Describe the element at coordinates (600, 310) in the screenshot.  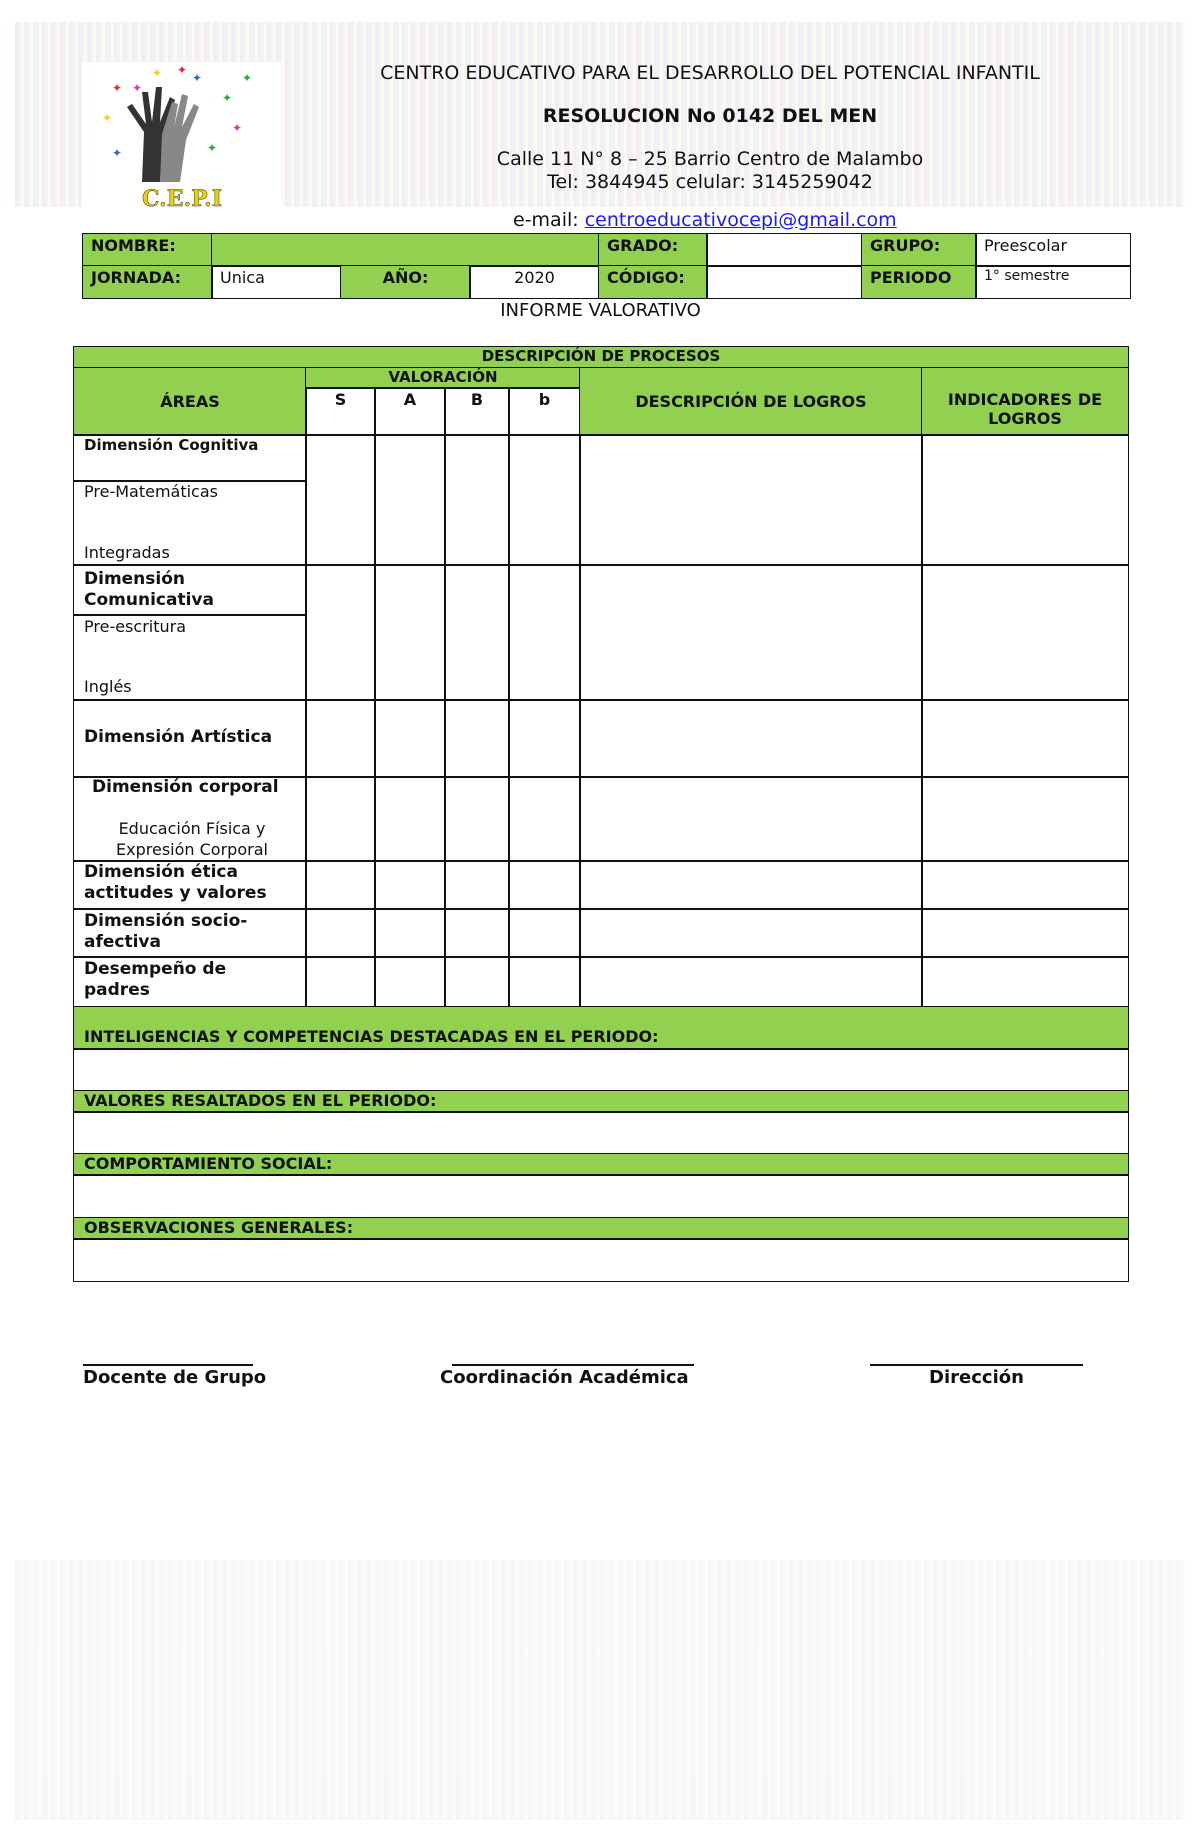
I see `report-title: INFORME VALORATIVO` at that location.